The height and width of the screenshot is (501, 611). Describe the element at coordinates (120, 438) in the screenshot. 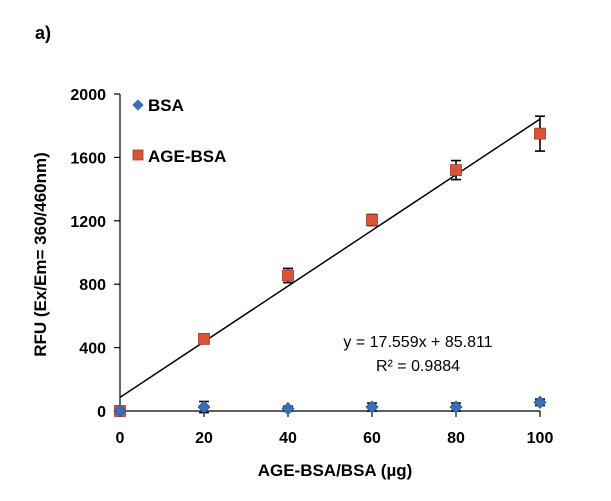

I see `x-tick-label: 0` at that location.